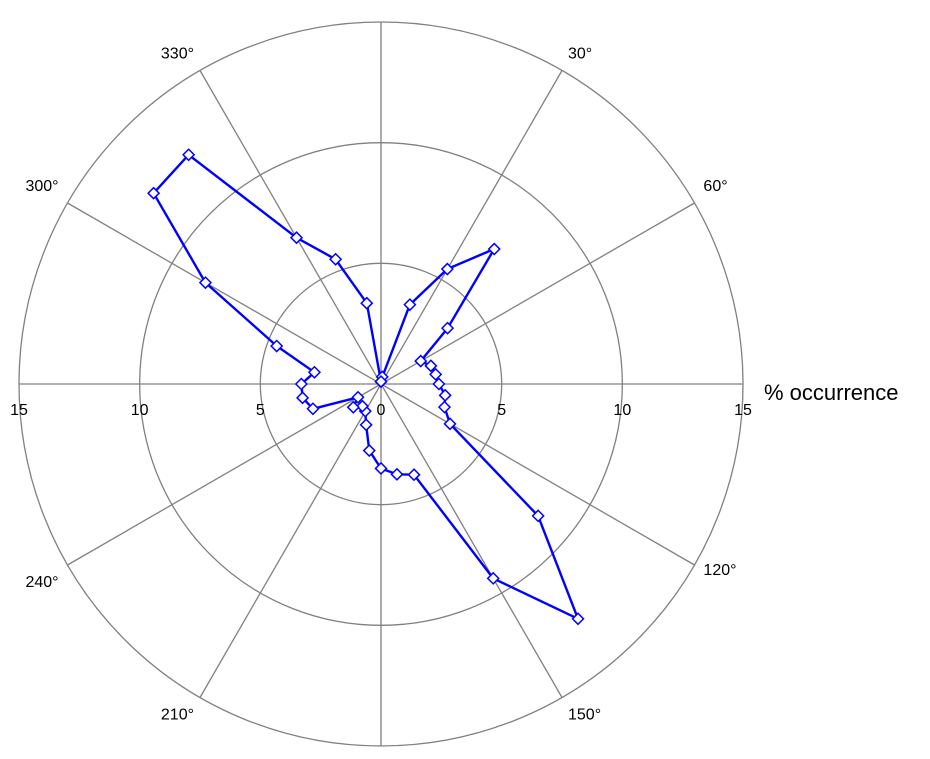 The width and height of the screenshot is (930, 759). Describe the element at coordinates (41, 582) in the screenshot. I see `angle-label-240: 240°` at that location.